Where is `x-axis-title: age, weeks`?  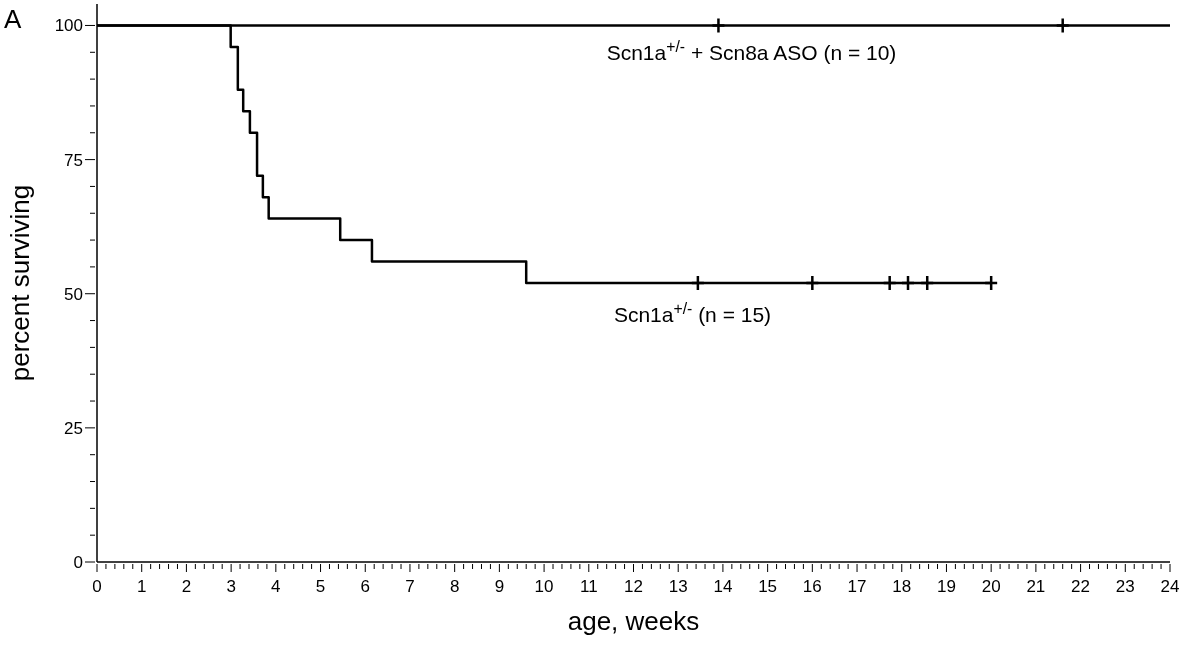
x-axis-title: age, weeks is located at coordinates (633, 621).